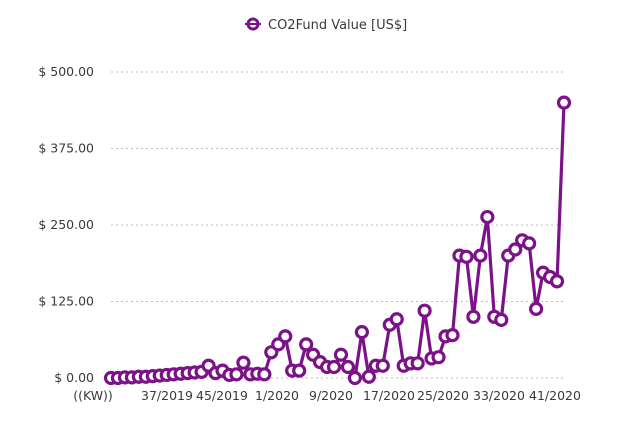 This screenshot has width=640, height=442. Describe the element at coordinates (167, 395) in the screenshot. I see `x-tick-label: 37/2019` at that location.